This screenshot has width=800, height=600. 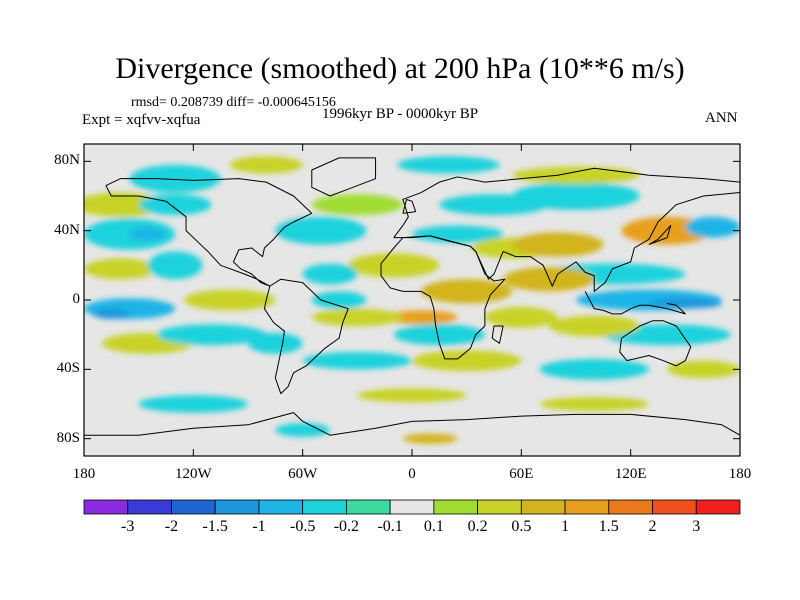 What do you see at coordinates (521, 474) in the screenshot?
I see `lon-label: 60E` at bounding box center [521, 474].